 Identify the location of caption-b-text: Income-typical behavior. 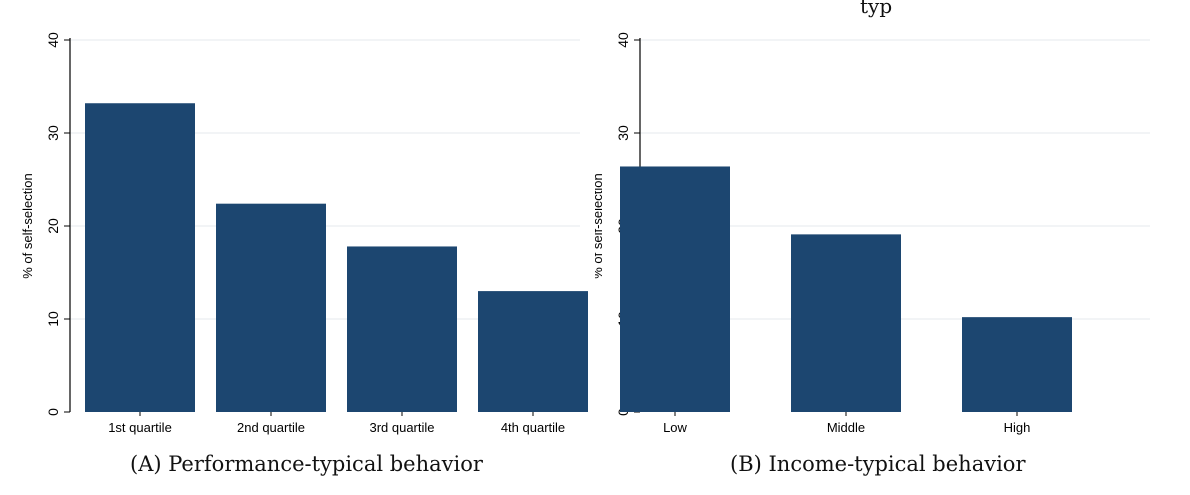
(897, 464).